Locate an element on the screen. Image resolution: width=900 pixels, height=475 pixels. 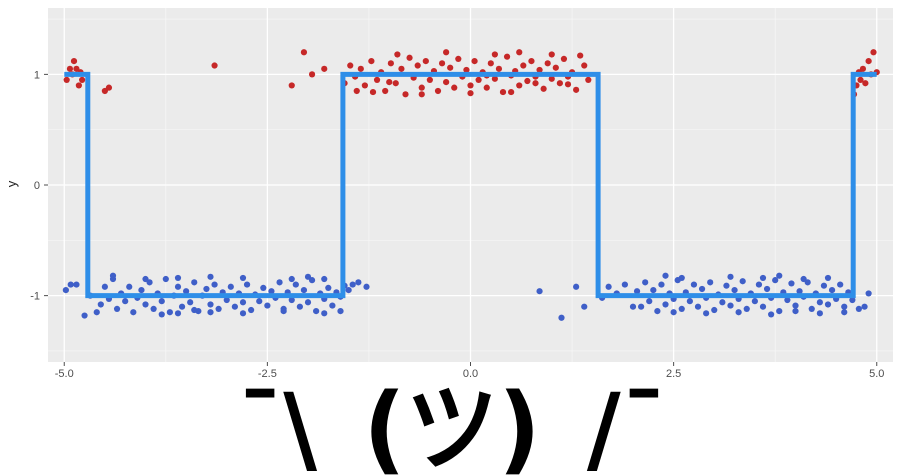
y-tick-label: 1 is located at coordinates (37, 75).